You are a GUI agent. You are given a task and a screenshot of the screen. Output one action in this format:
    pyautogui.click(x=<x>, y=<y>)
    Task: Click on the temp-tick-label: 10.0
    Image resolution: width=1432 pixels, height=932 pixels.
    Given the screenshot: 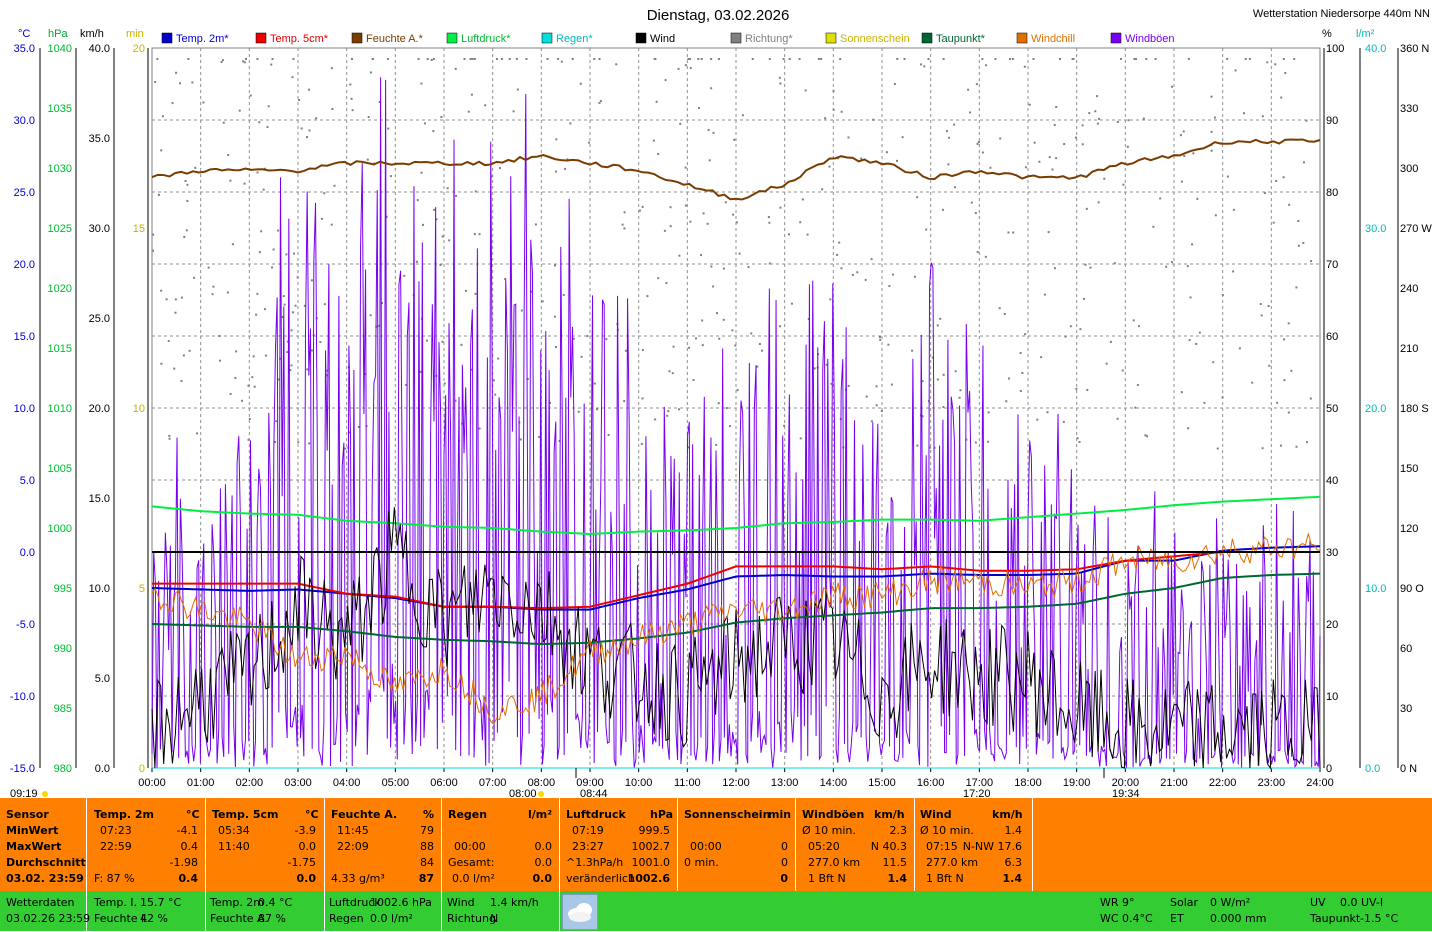 What is the action you would take?
    pyautogui.click(x=24, y=409)
    